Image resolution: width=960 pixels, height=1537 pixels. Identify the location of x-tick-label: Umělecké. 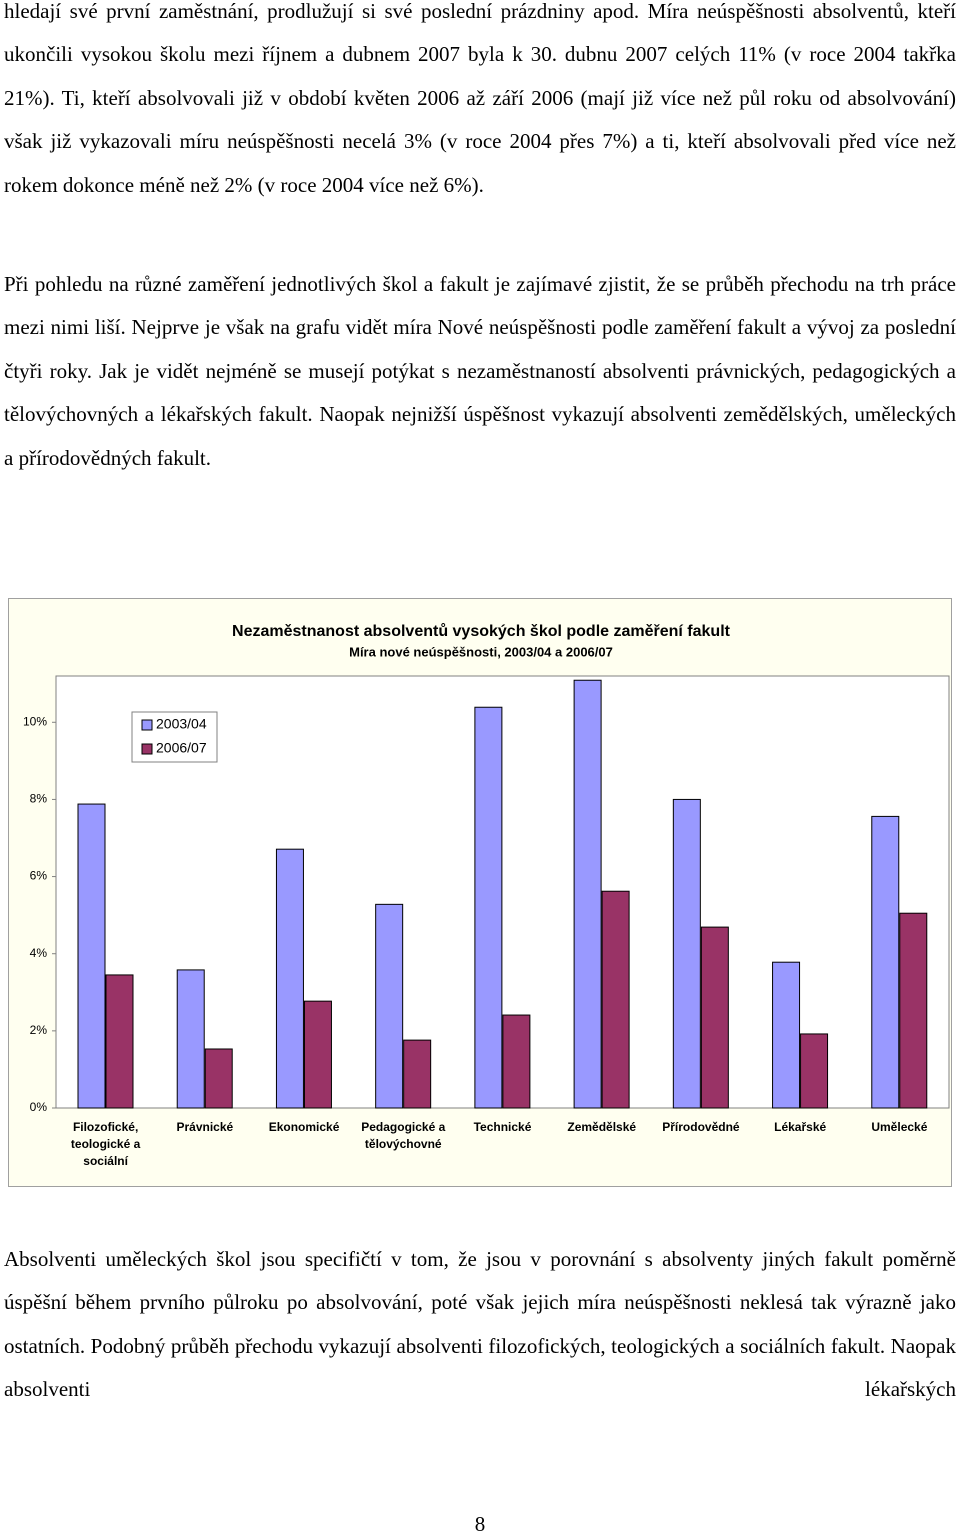
(899, 1127).